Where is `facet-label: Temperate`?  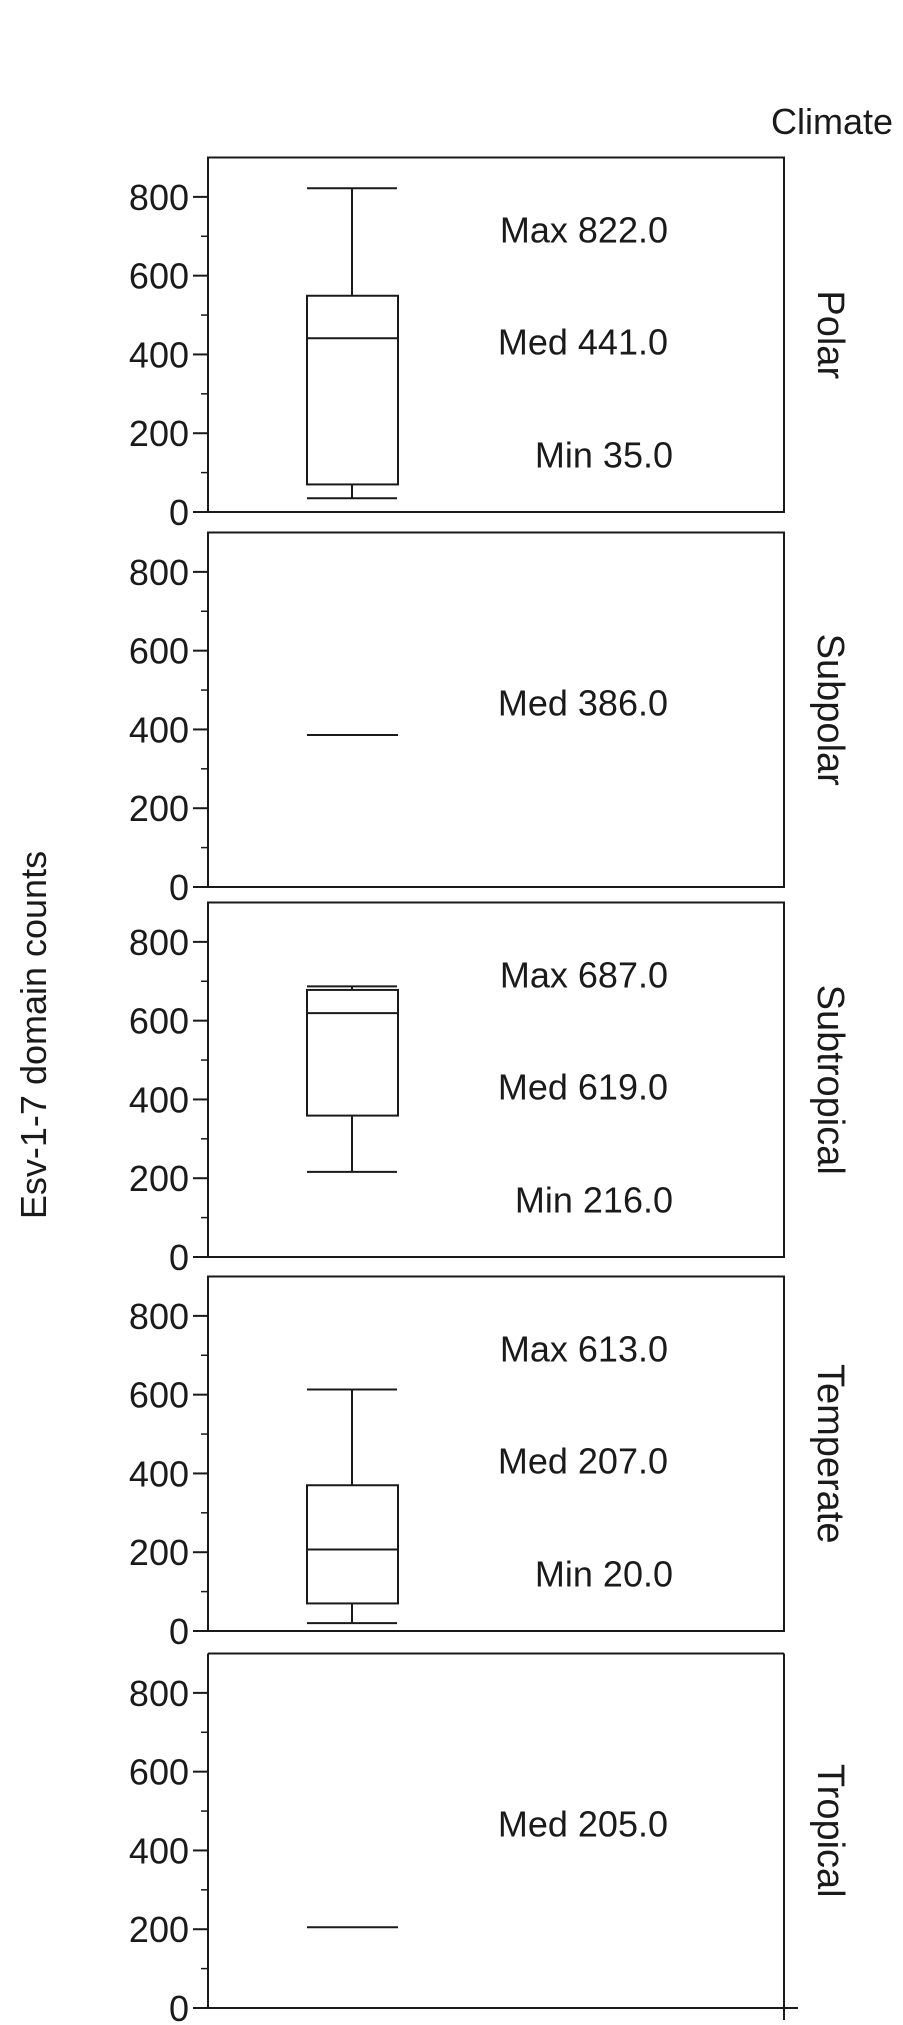 facet-label: Temperate is located at coordinates (830, 1454).